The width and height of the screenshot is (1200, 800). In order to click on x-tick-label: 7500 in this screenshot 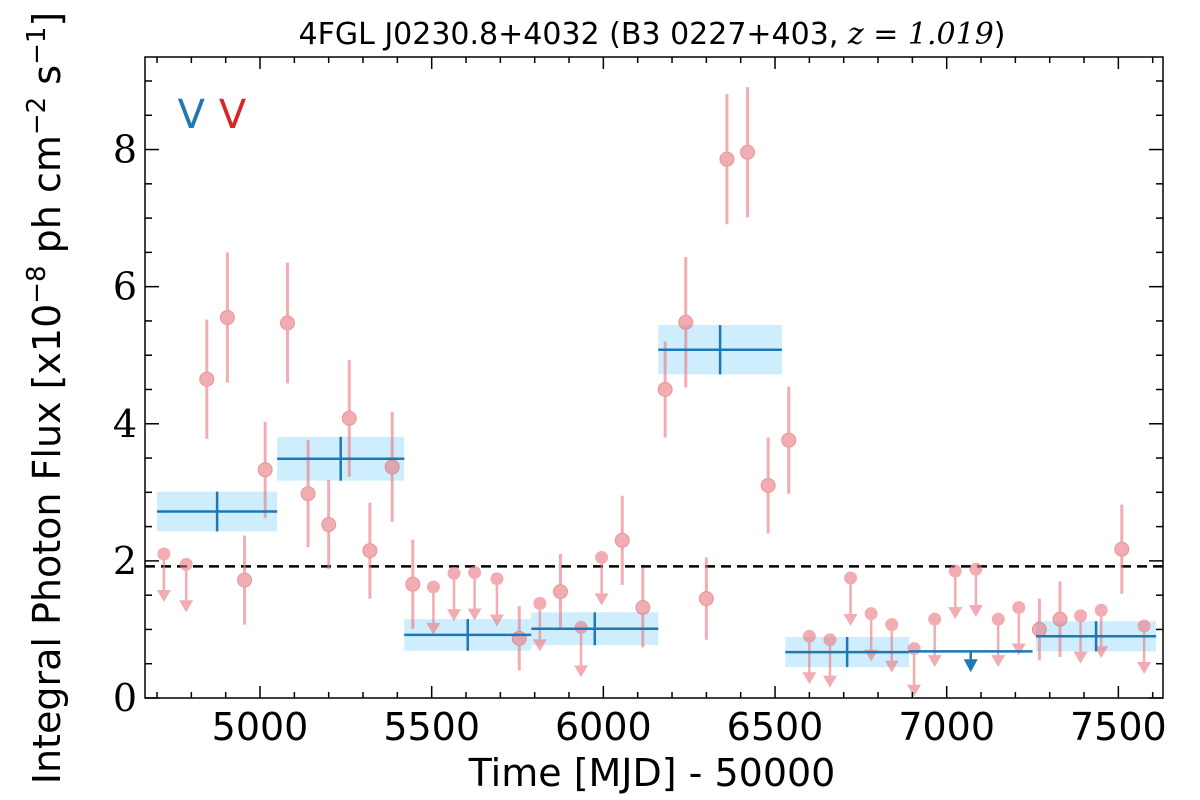, I will do `click(1118, 727)`.